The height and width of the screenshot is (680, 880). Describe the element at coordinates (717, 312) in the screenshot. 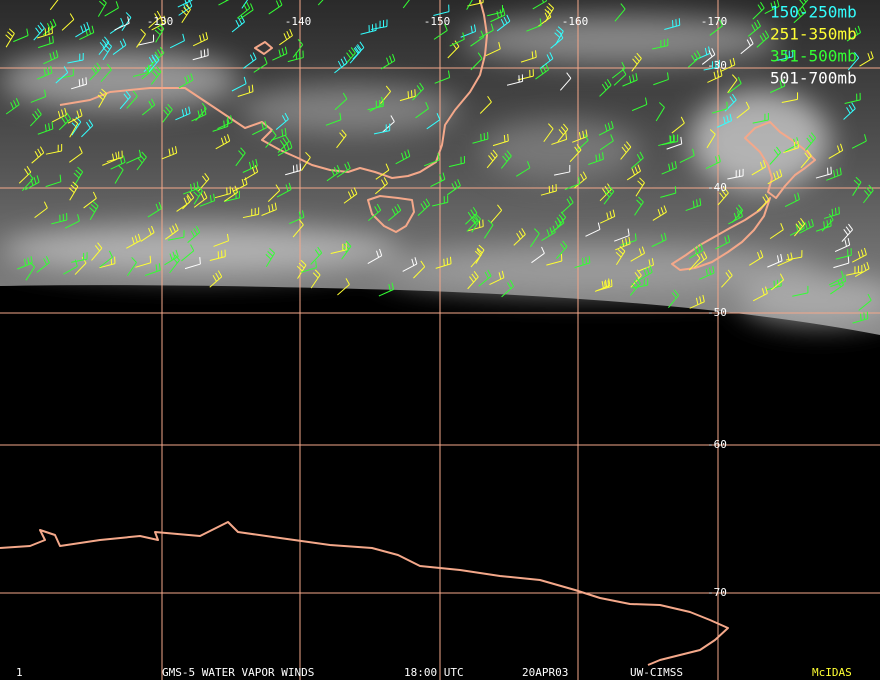

I see `latitude-label: -50` at that location.